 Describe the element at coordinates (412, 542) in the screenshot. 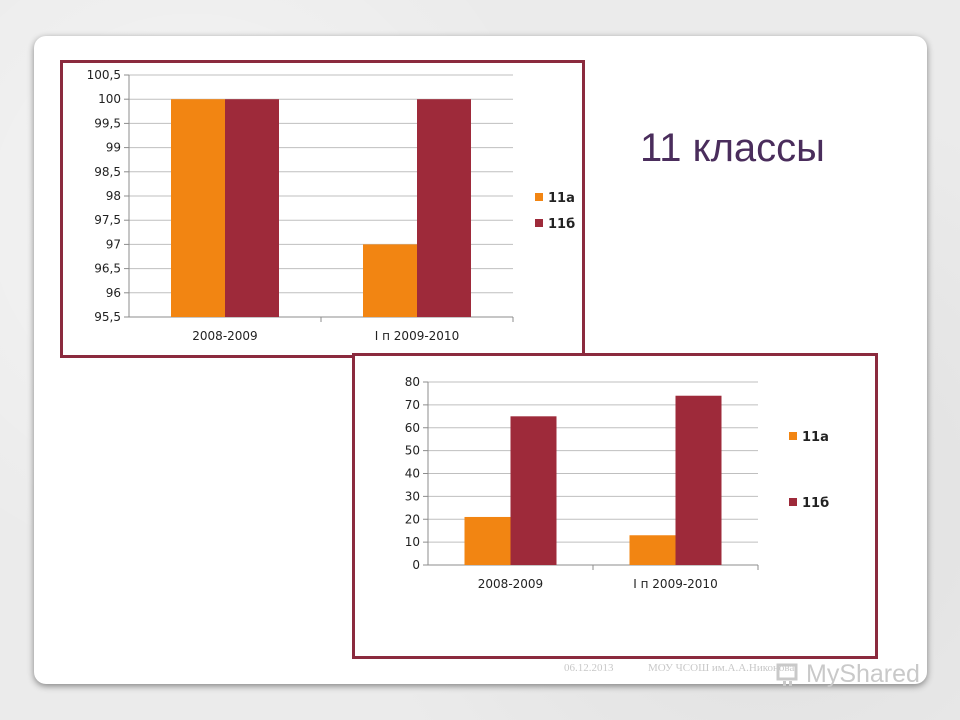

I see `y-tick-label: 10` at that location.